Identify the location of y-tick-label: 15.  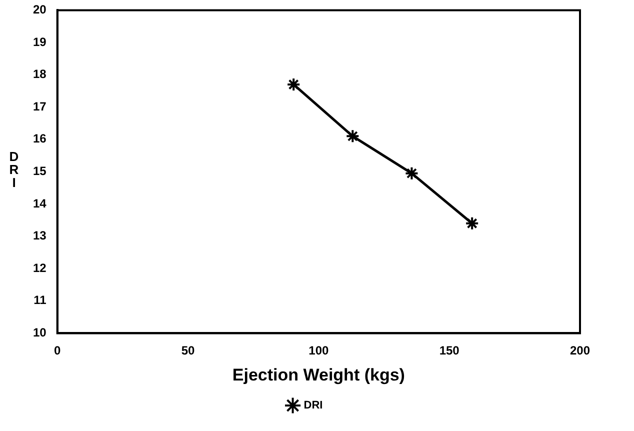
(39, 171).